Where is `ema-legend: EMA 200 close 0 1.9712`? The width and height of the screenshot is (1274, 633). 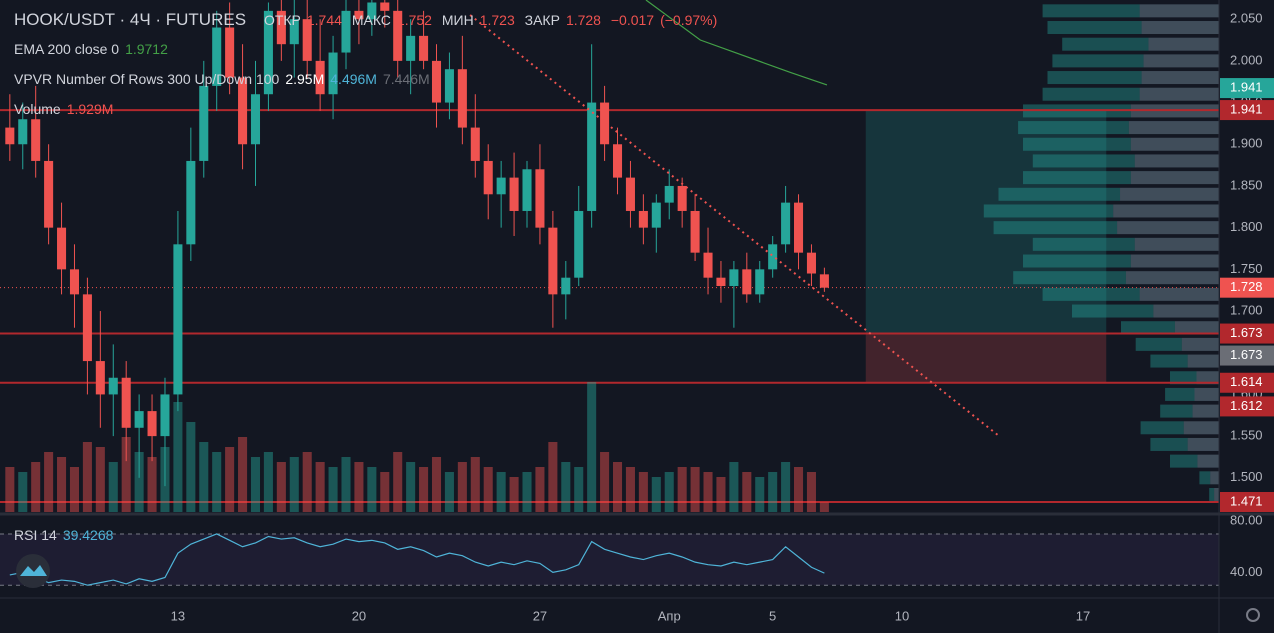 ema-legend: EMA 200 close 0 1.9712 is located at coordinates (94, 49).